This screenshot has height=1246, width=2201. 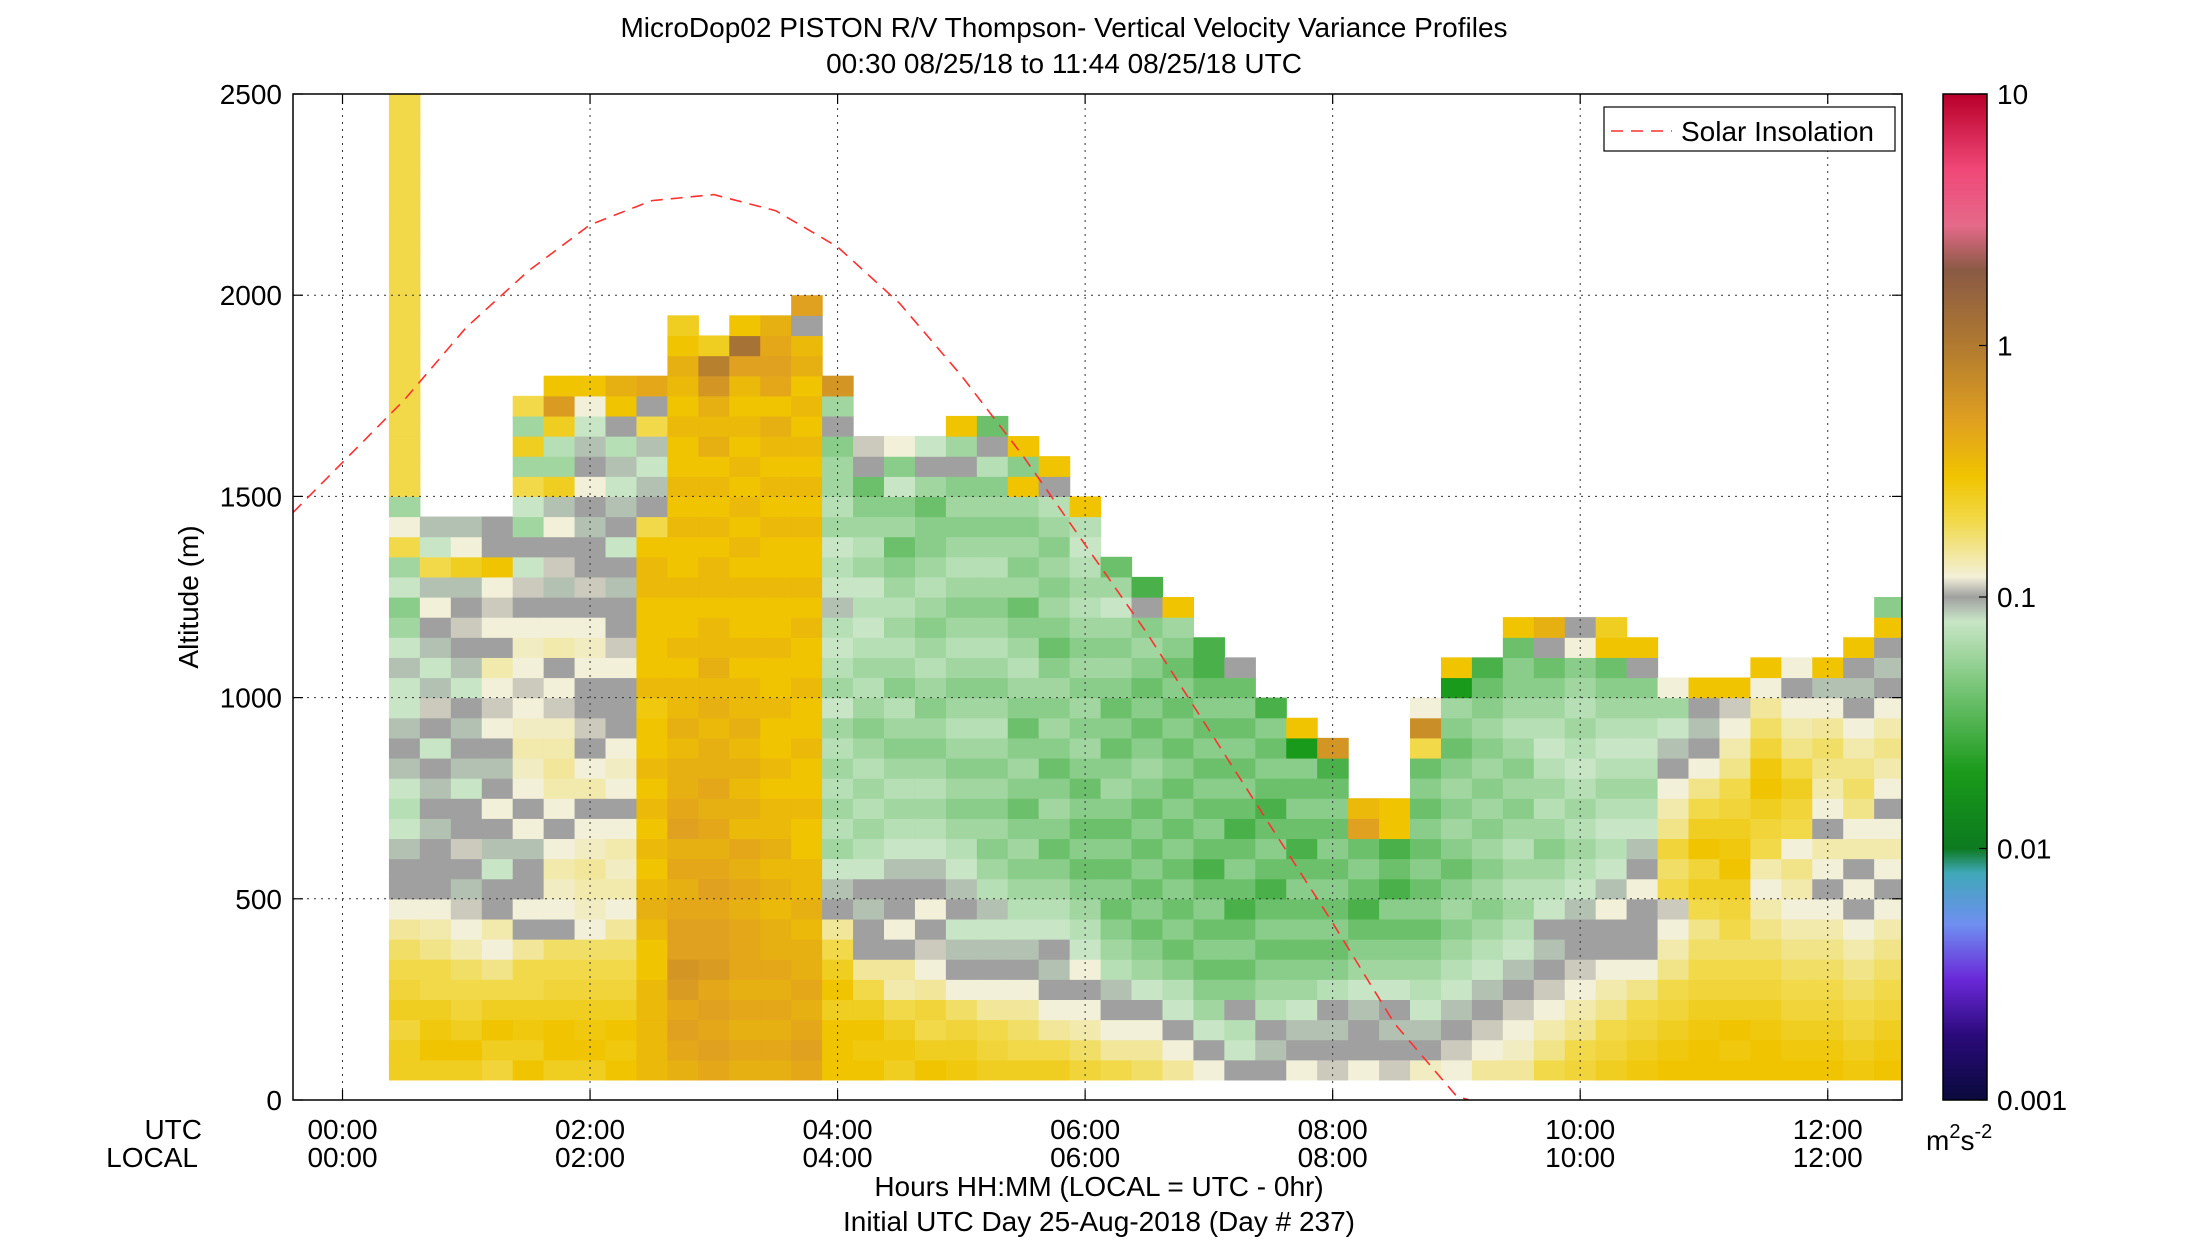 What do you see at coordinates (1777, 131) in the screenshot?
I see `legend-label-solar-insolation: Solar Insolation` at bounding box center [1777, 131].